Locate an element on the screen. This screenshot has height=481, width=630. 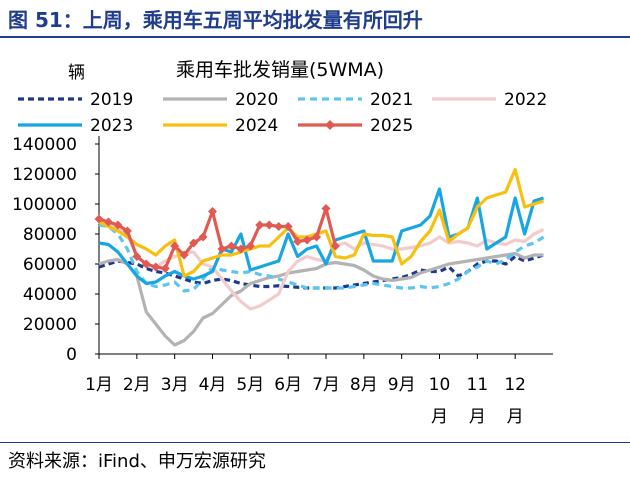
legend: 2019 2020 2021 2022 2023 2024 2025 is located at coordinates (282, 113).